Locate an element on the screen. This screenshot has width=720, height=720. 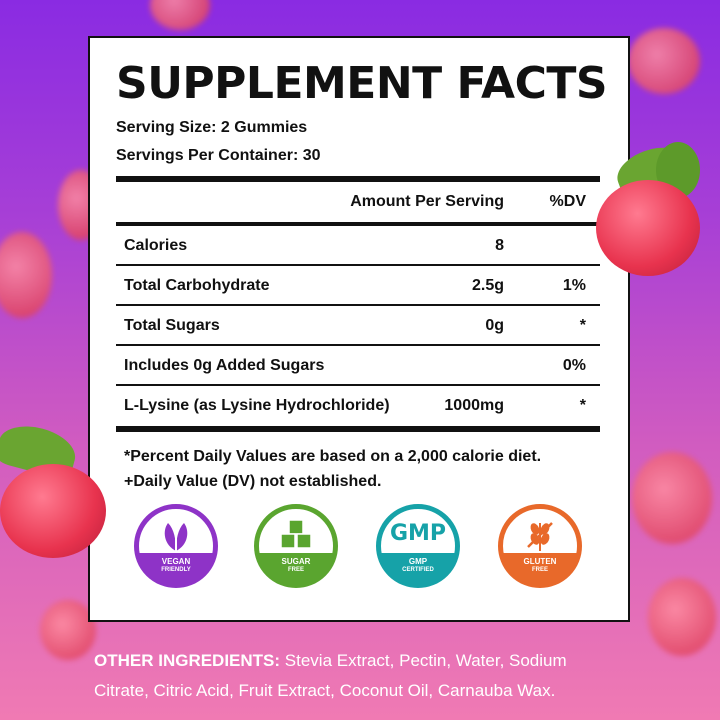
row-amount: 1000mg is located at coordinates (474, 405).